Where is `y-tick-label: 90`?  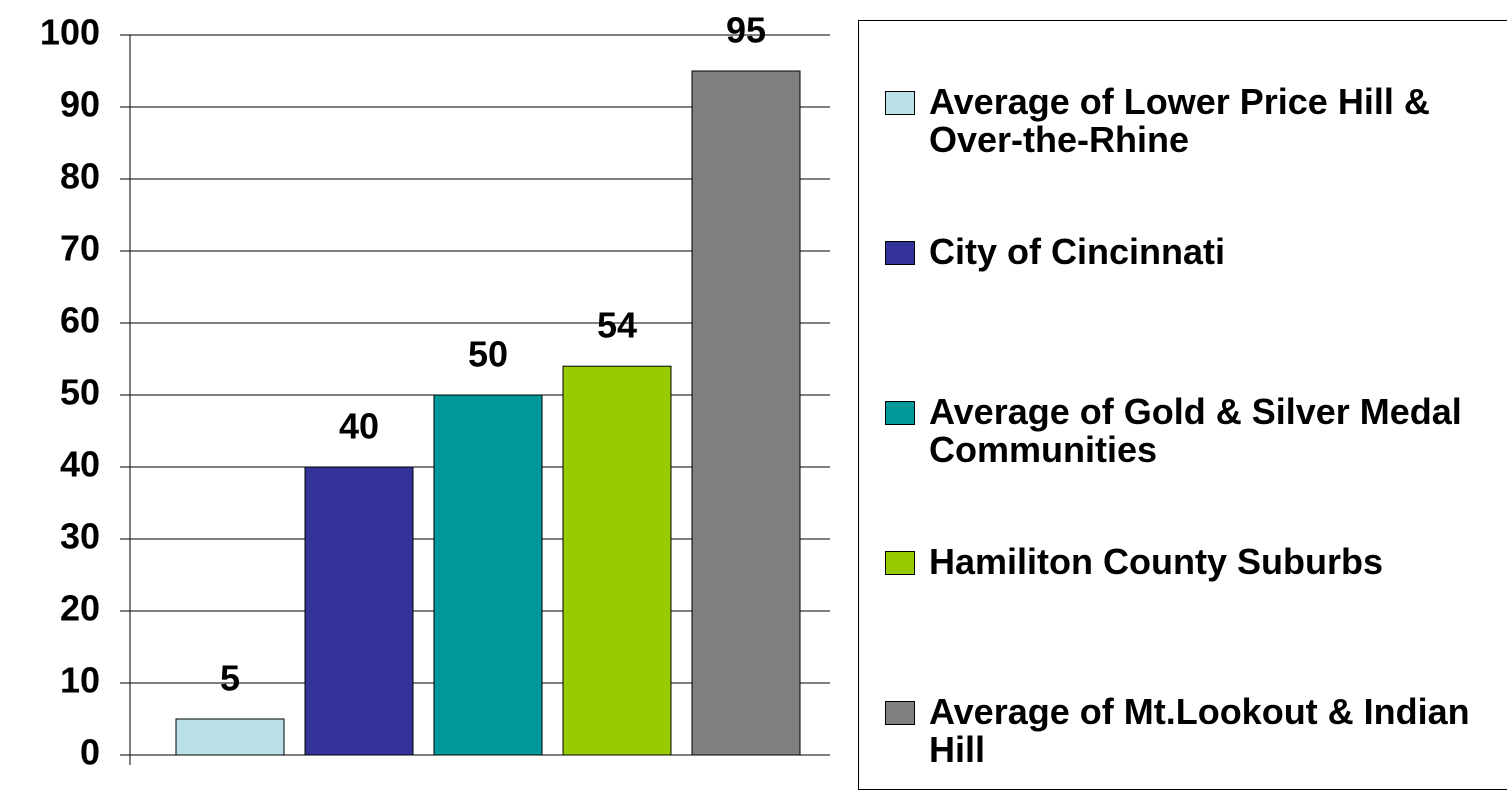
y-tick-label: 90 is located at coordinates (80, 104).